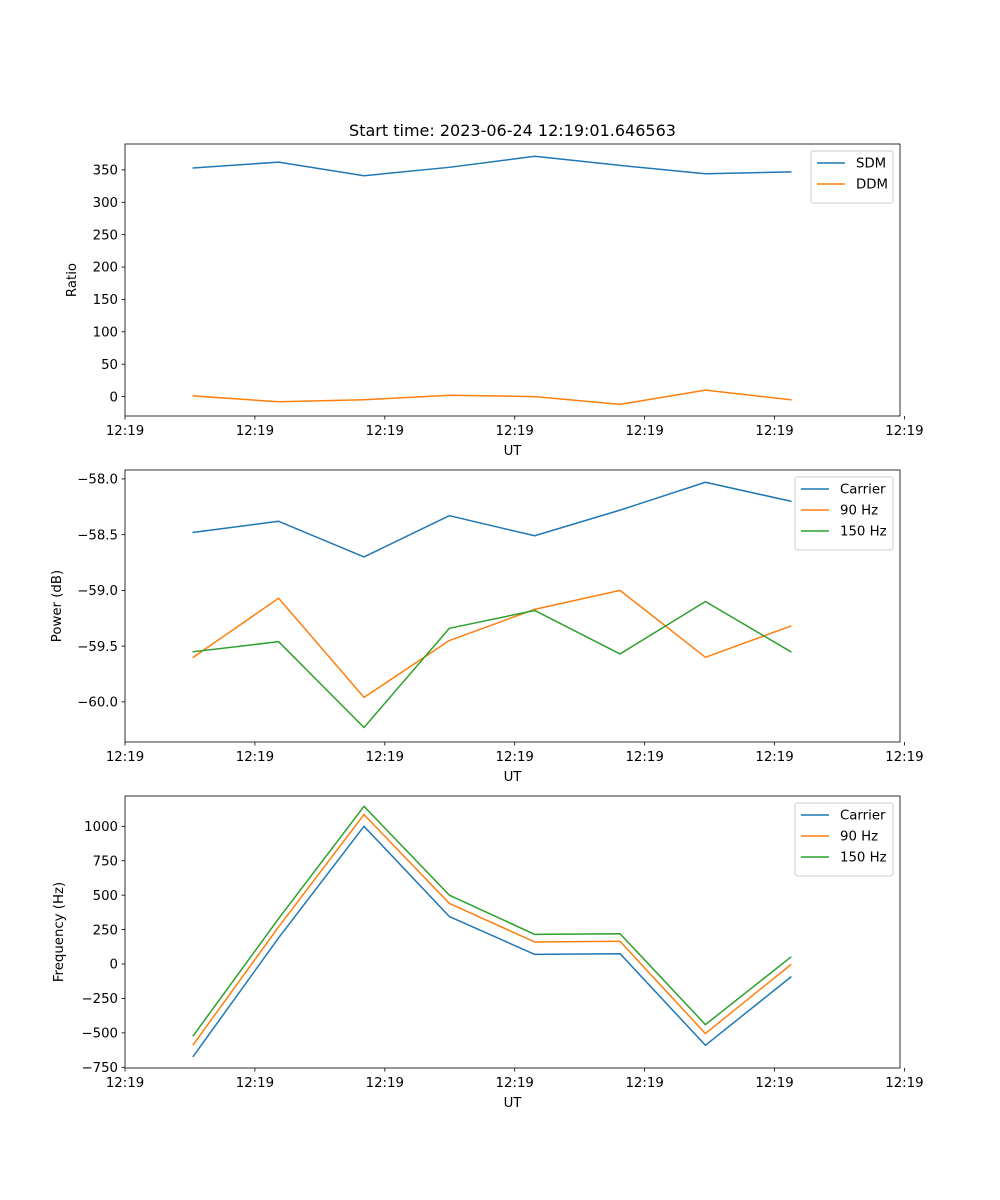 The width and height of the screenshot is (1000, 1200). What do you see at coordinates (99, 1068) in the screenshot?
I see `y-tick-label: −750` at bounding box center [99, 1068].